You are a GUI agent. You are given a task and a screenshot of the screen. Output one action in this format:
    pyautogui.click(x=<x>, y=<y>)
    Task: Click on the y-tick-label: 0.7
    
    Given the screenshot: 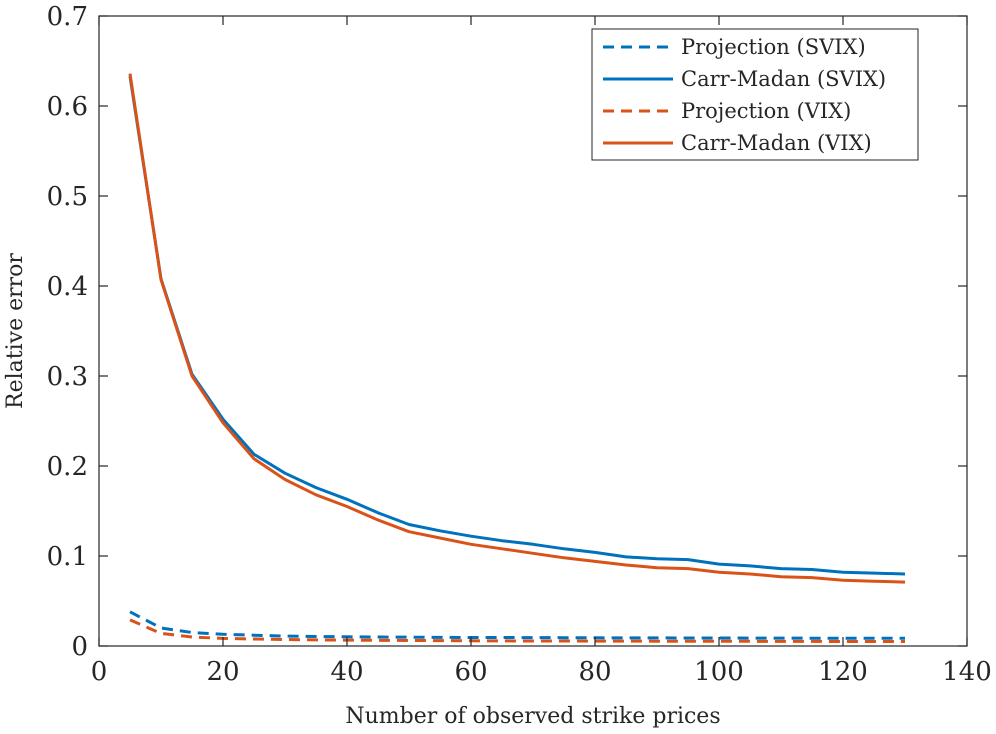 What is the action you would take?
    pyautogui.click(x=67, y=17)
    